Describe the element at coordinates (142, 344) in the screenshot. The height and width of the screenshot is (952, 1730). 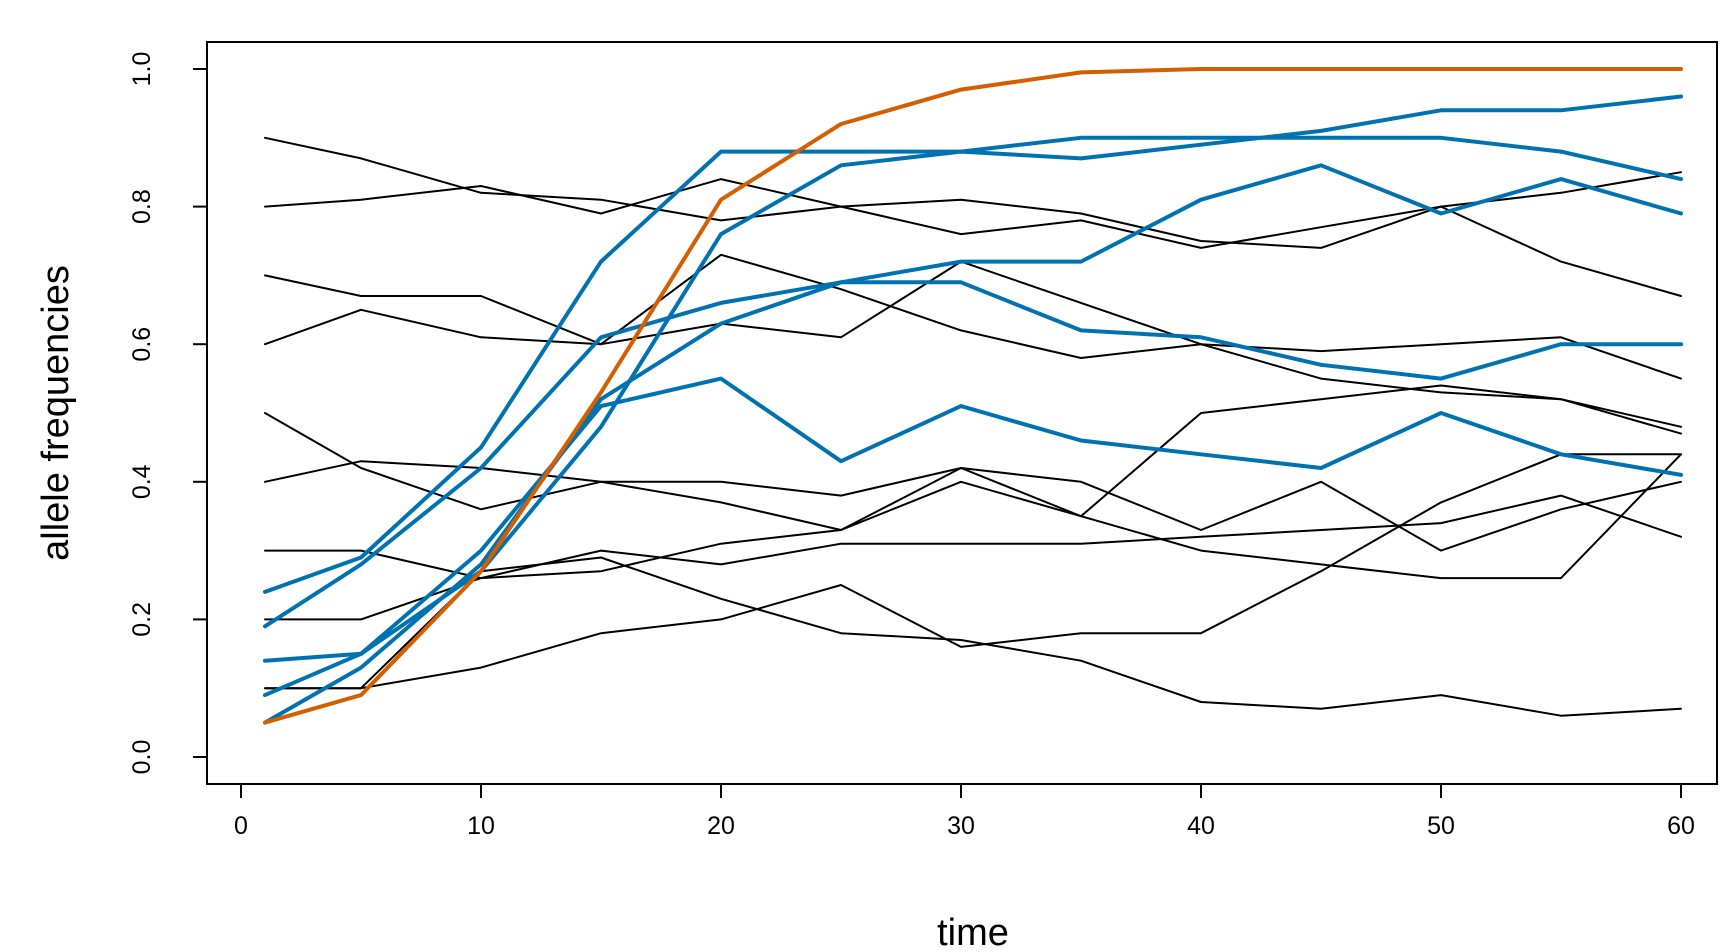
I see `y-tick-label: 0.6` at that location.